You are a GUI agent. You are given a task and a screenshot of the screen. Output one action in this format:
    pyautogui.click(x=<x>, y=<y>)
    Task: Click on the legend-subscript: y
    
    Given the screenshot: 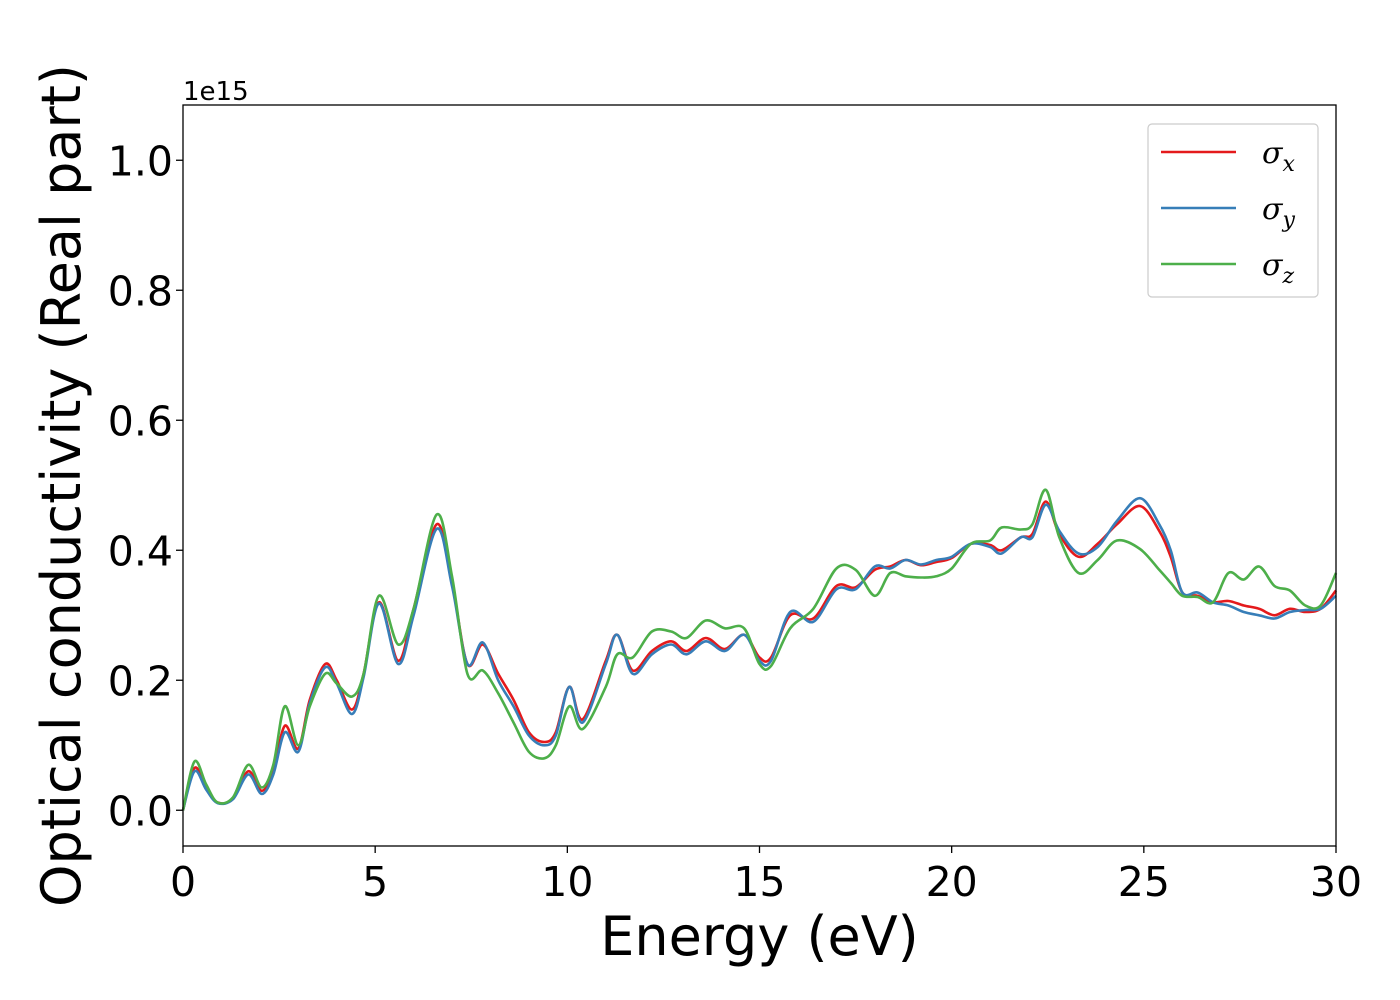 What is the action you would take?
    pyautogui.click(x=1288, y=220)
    